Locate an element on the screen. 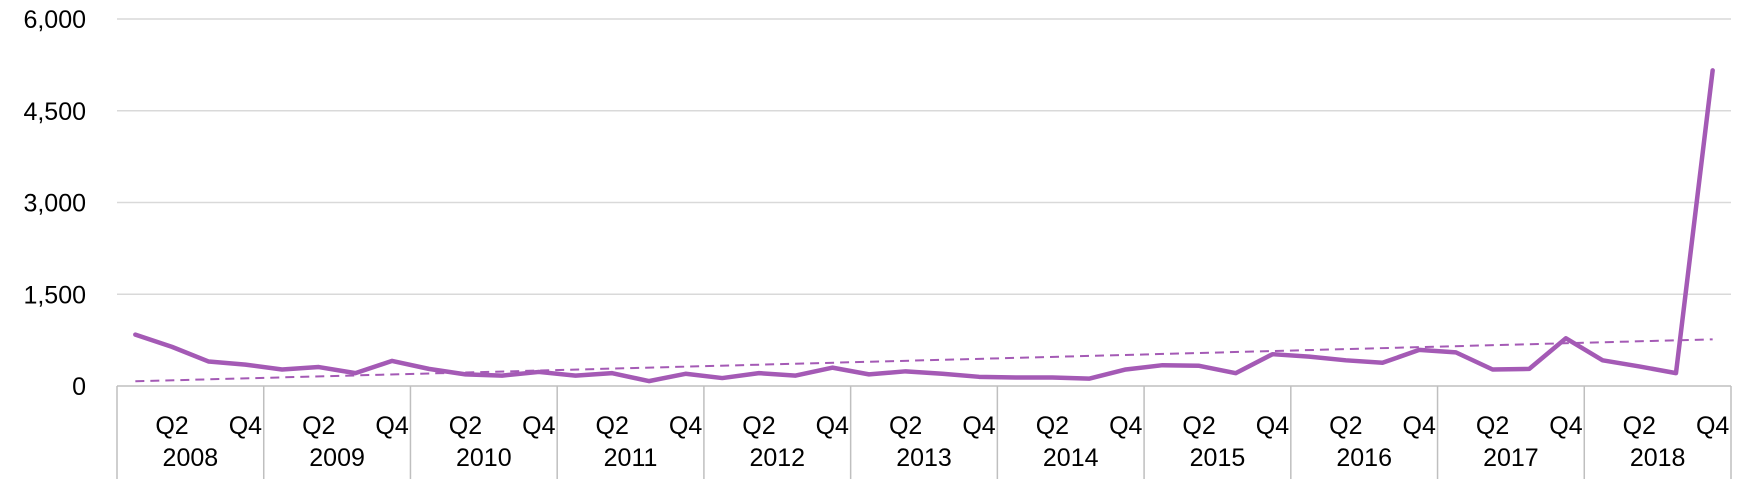 This screenshot has height=484, width=1737. year-tick-label: 2010 is located at coordinates (484, 458).